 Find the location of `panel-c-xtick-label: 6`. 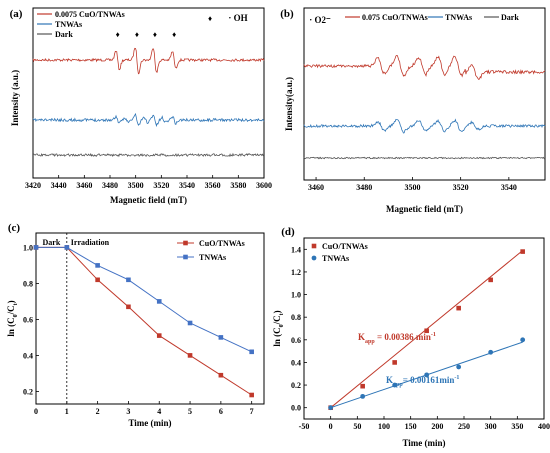

panel-c-xtick-label: 6 is located at coordinates (221, 411).